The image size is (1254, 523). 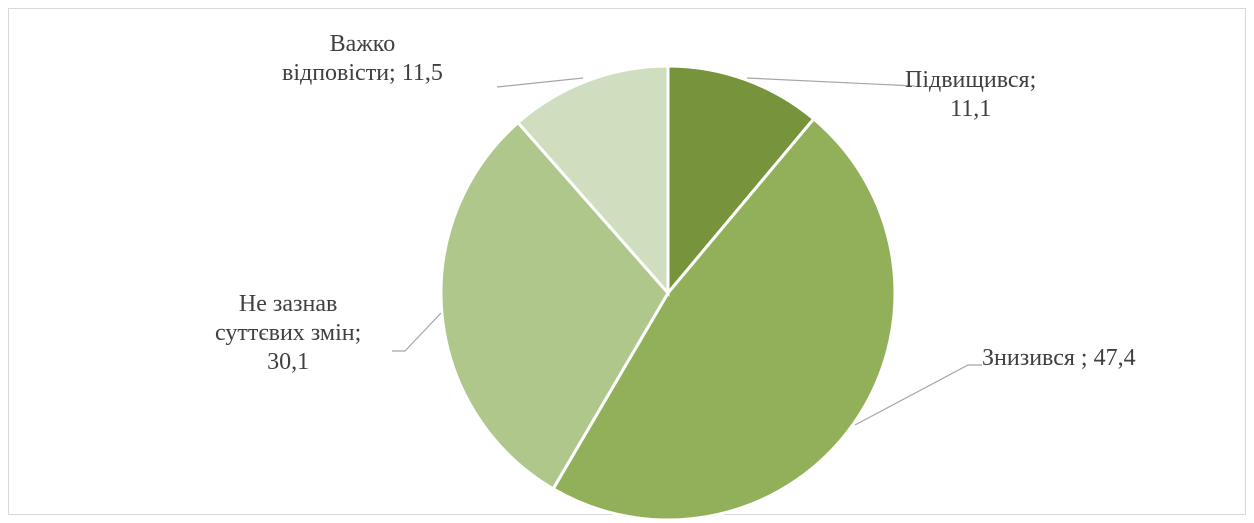 What do you see at coordinates (741, 181) in the screenshot?
I see `slice-pidvyshchyvsia` at bounding box center [741, 181].